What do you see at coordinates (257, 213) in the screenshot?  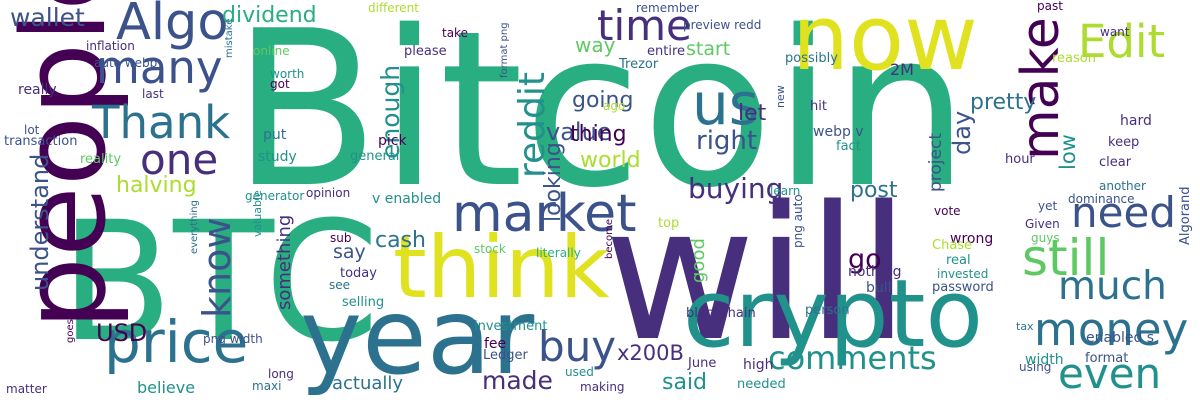 I see `word: valuable` at bounding box center [257, 213].